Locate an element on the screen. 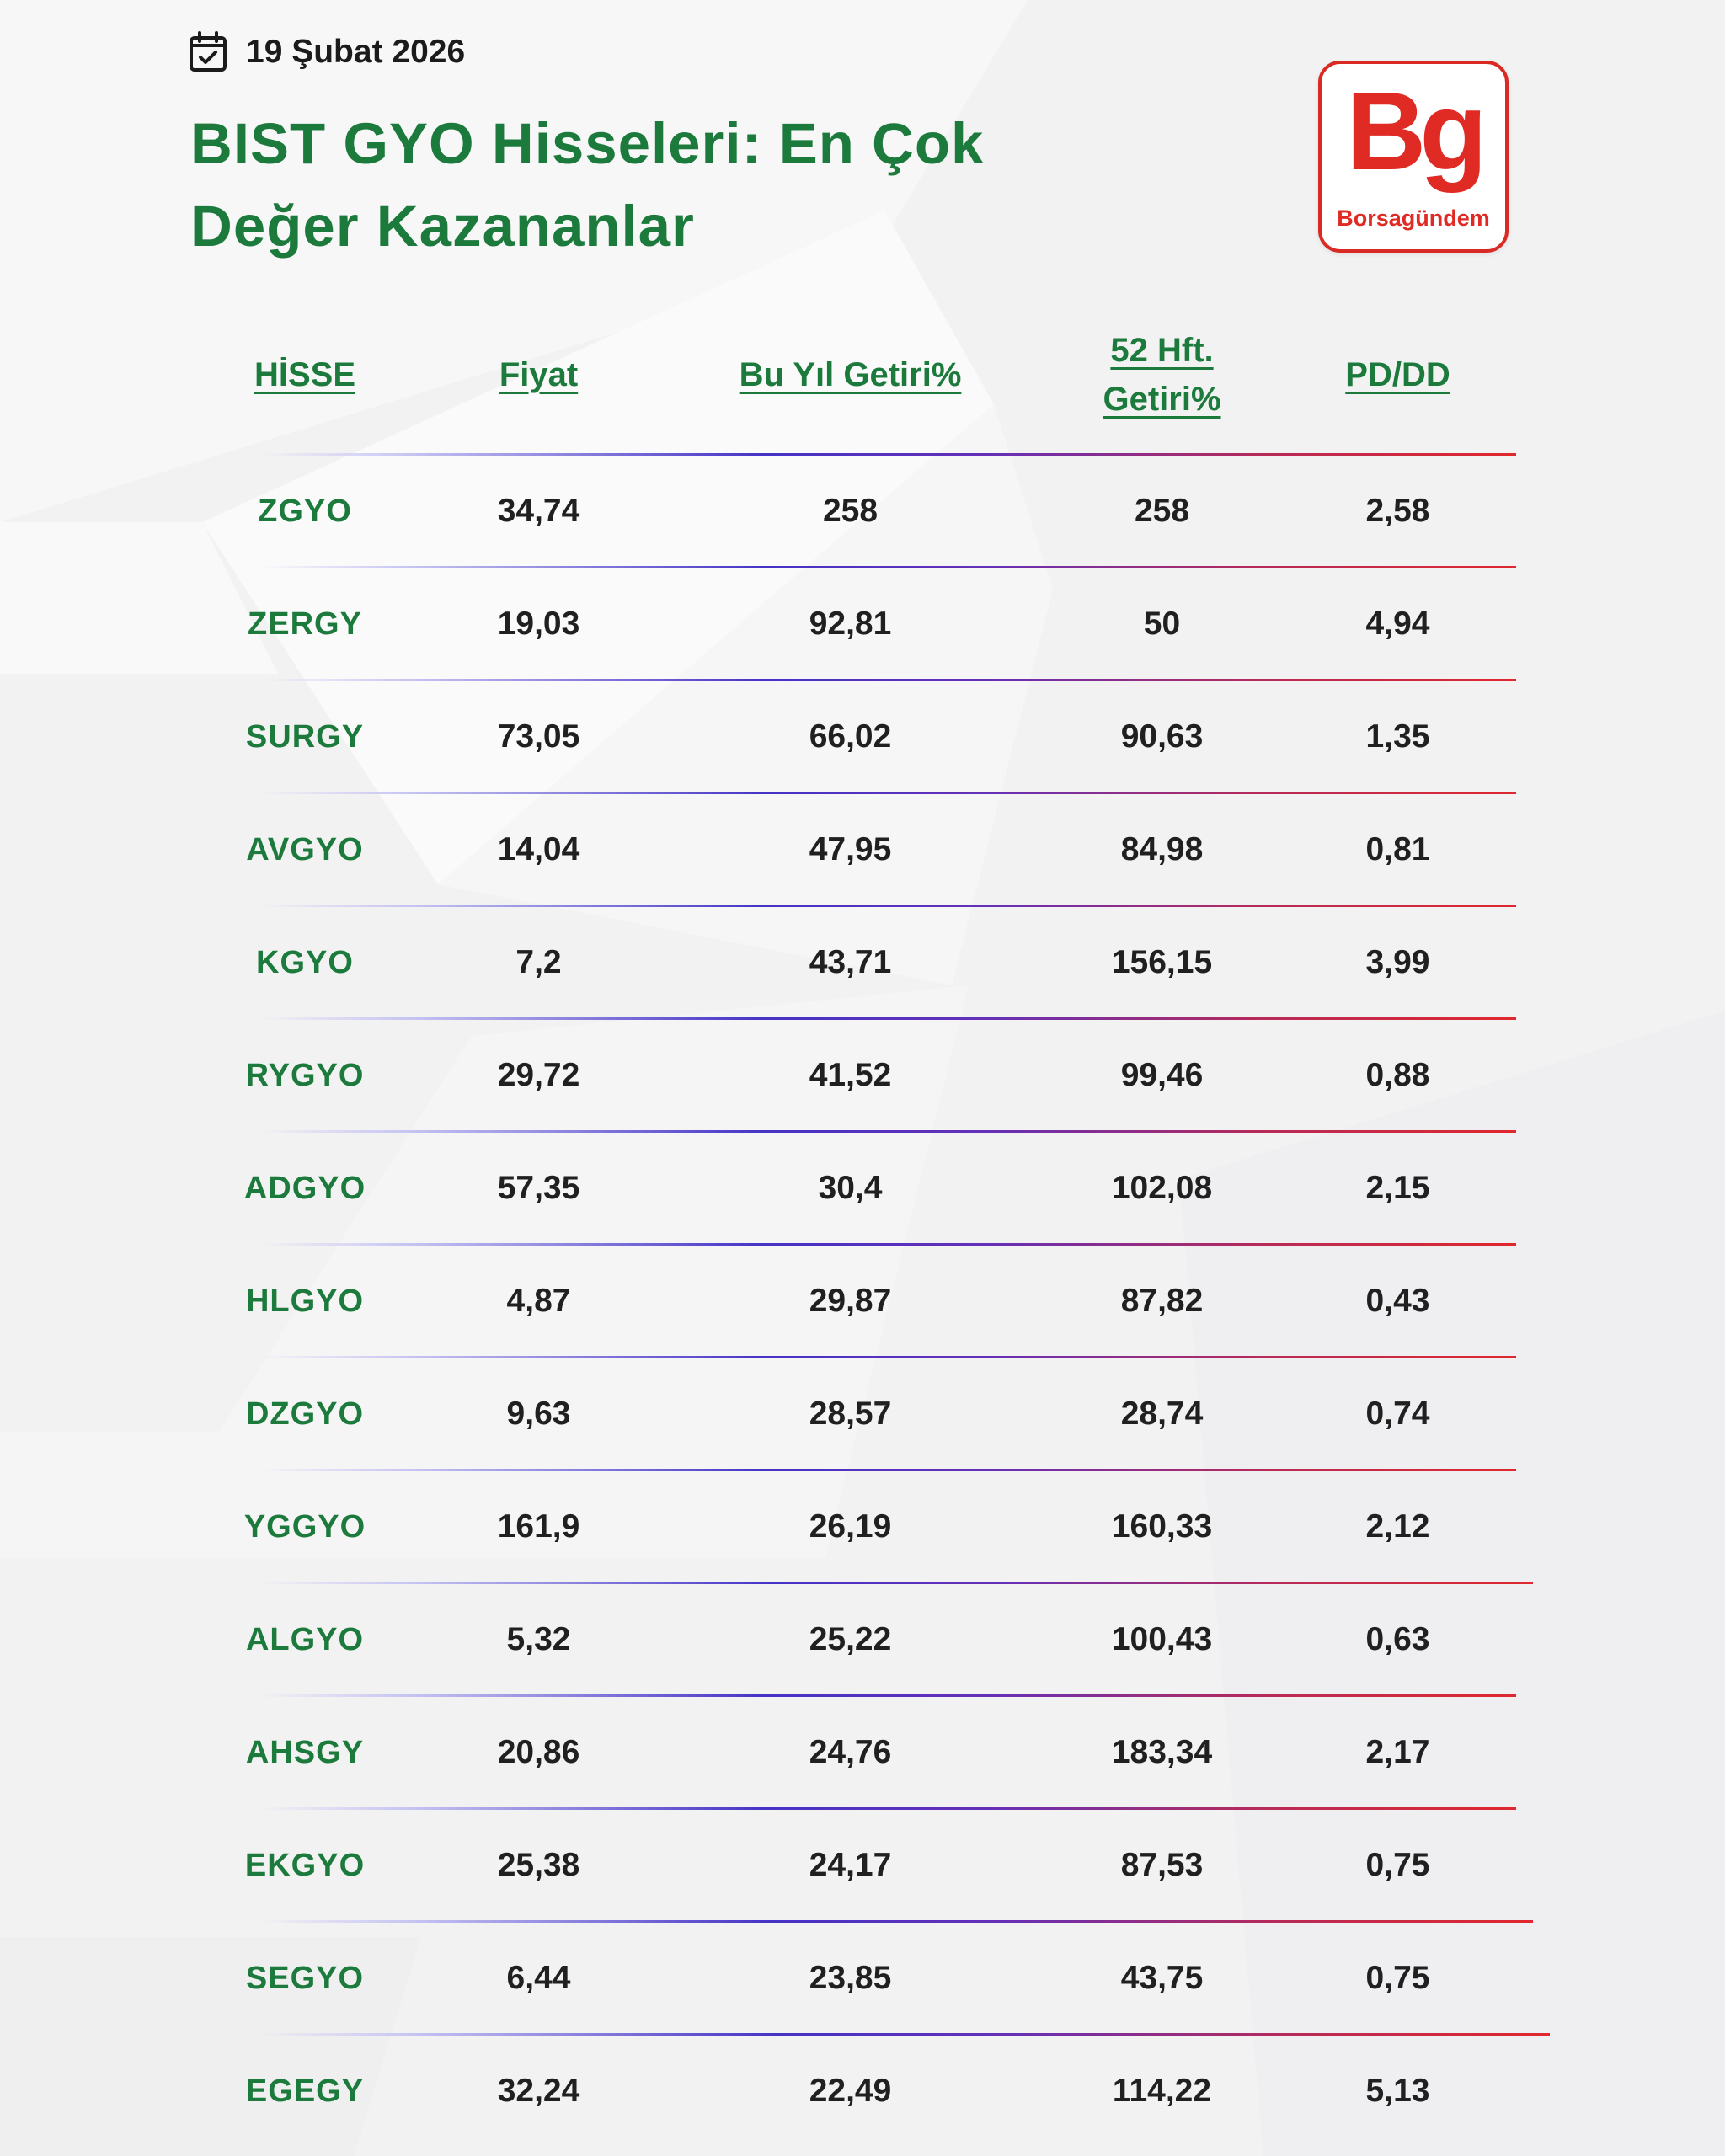 The height and width of the screenshot is (2156, 1725). table-row: ALGYO 5,32 25,22 100,43 0,63 is located at coordinates (852, 1640).